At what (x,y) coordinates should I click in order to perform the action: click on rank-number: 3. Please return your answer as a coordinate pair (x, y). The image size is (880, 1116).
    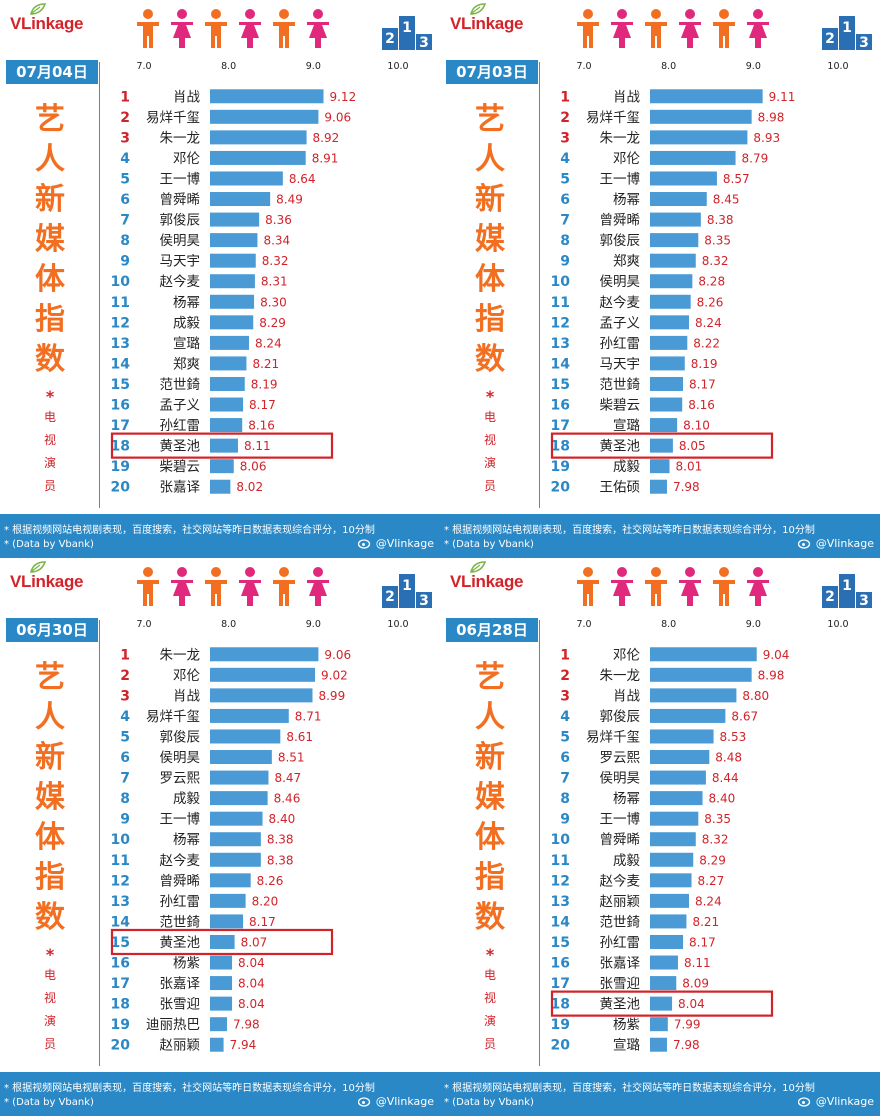
    Looking at the image, I should click on (125, 696).